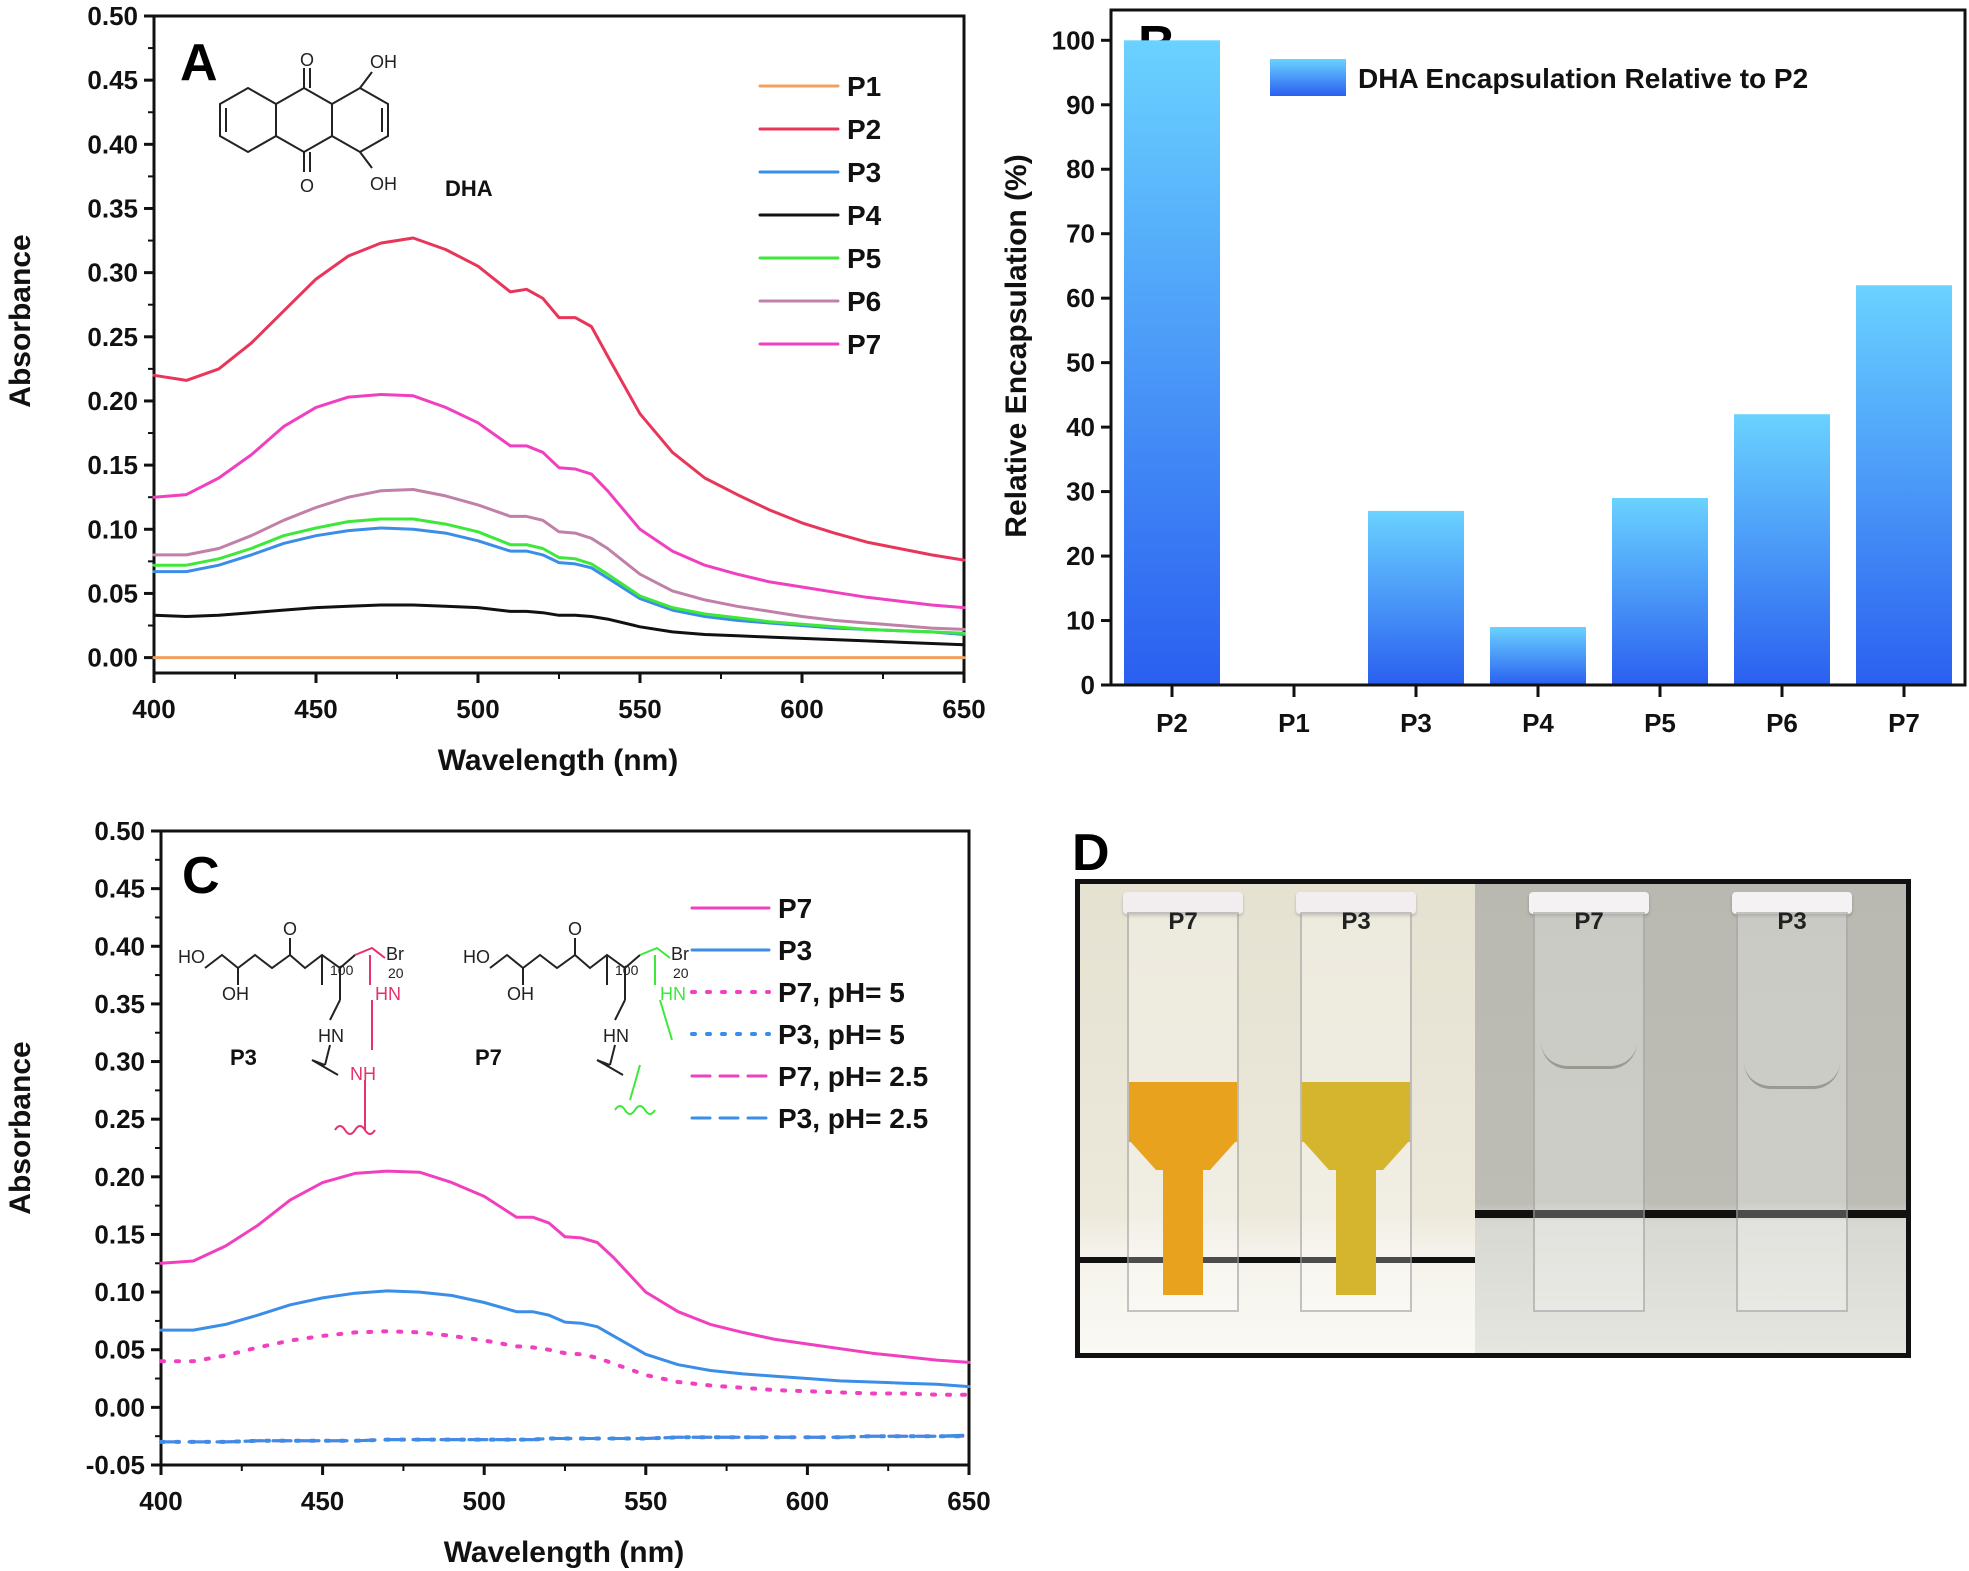  I want to click on cuvette-photo: P7 P3 P7 P3, so click(1493, 1118).